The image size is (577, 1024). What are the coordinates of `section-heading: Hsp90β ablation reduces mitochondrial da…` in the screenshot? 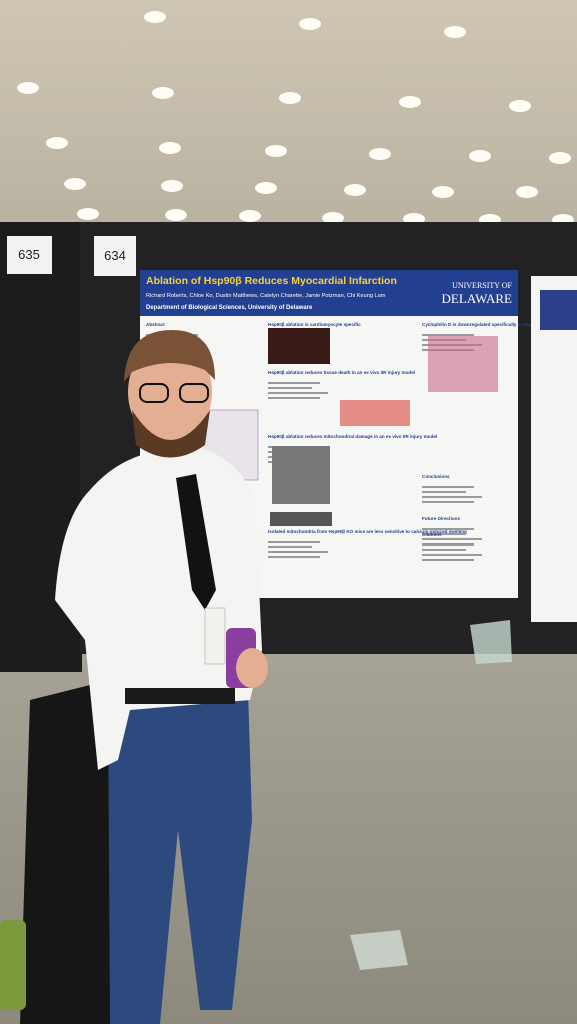 It's located at (352, 436).